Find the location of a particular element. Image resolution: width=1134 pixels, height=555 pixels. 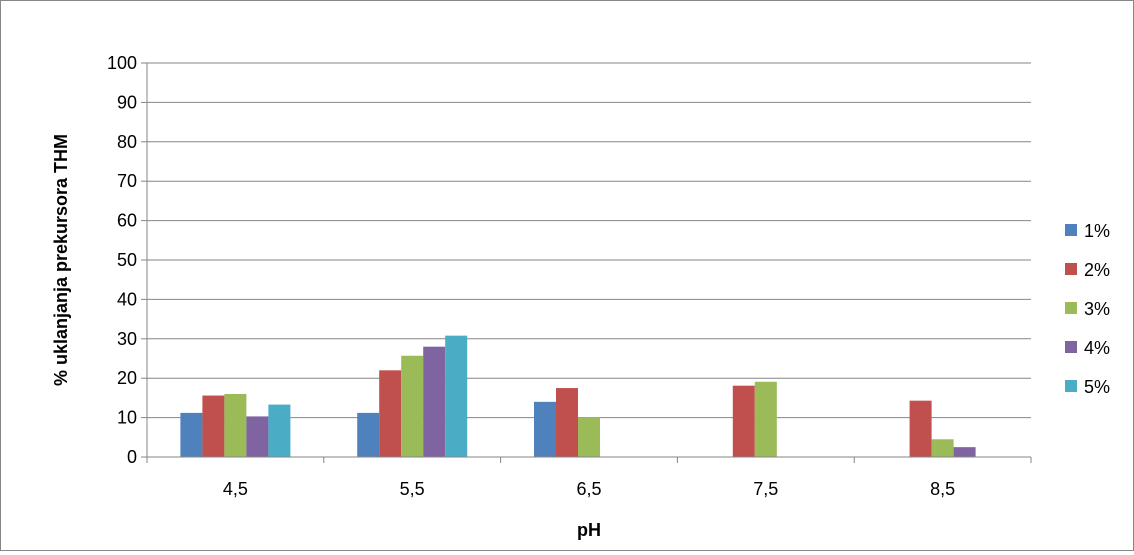

x-tick-label: 4,5 is located at coordinates (235, 489).